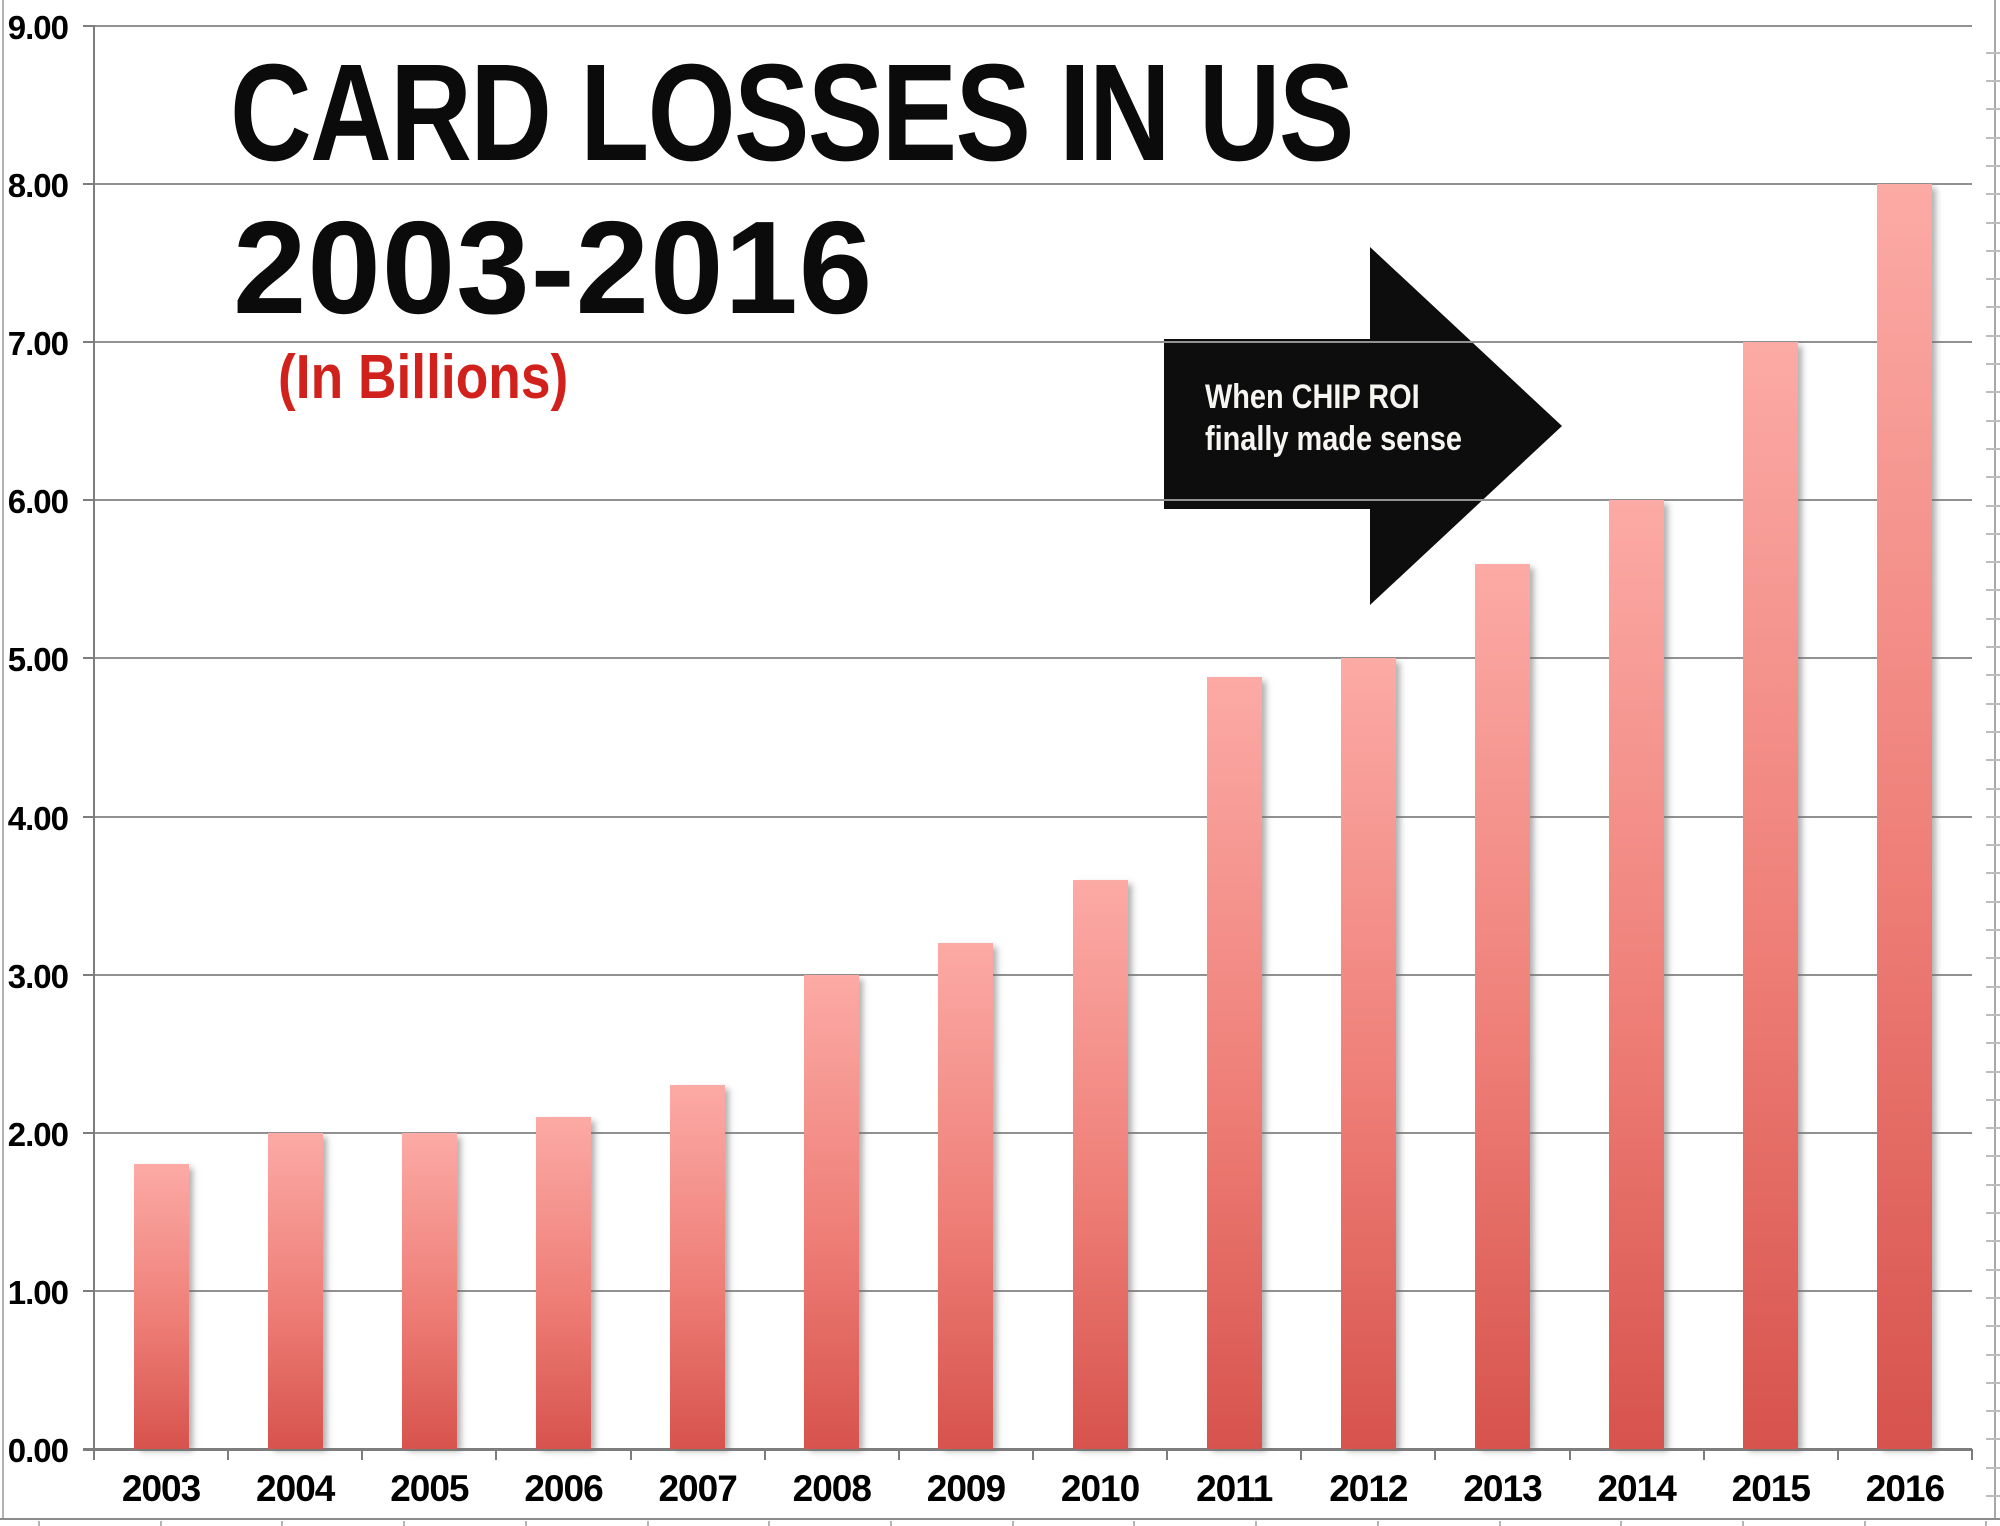 The width and height of the screenshot is (2000, 1526). What do you see at coordinates (38, 186) in the screenshot?
I see `y-tick-label: 8.00` at bounding box center [38, 186].